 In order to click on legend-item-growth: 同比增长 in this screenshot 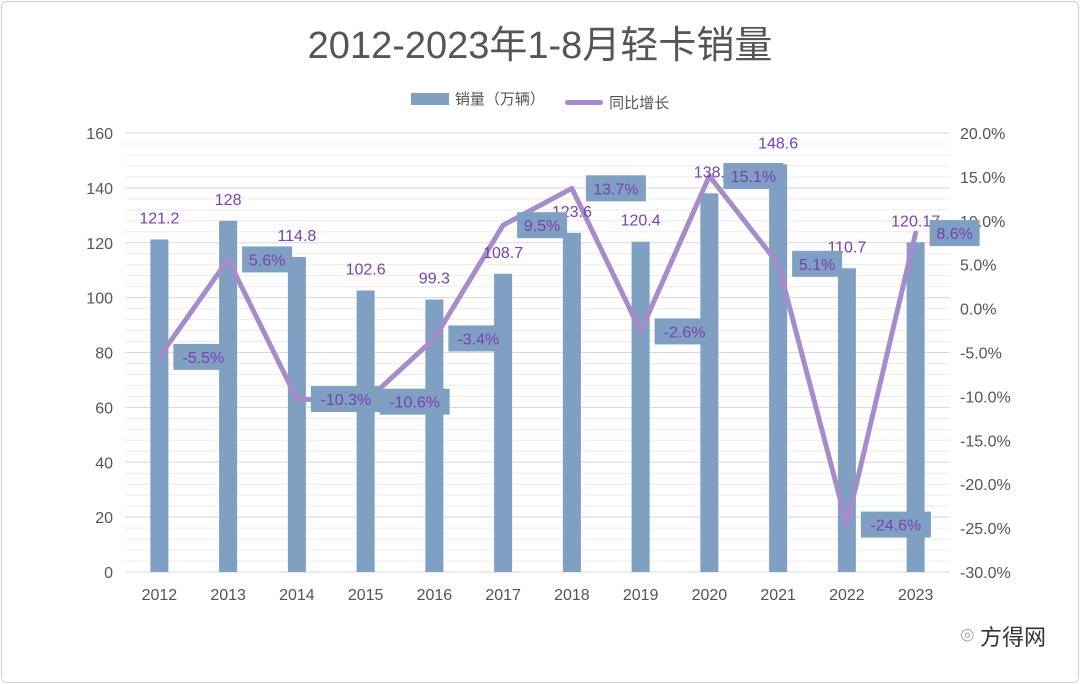, I will do `click(617, 102)`.